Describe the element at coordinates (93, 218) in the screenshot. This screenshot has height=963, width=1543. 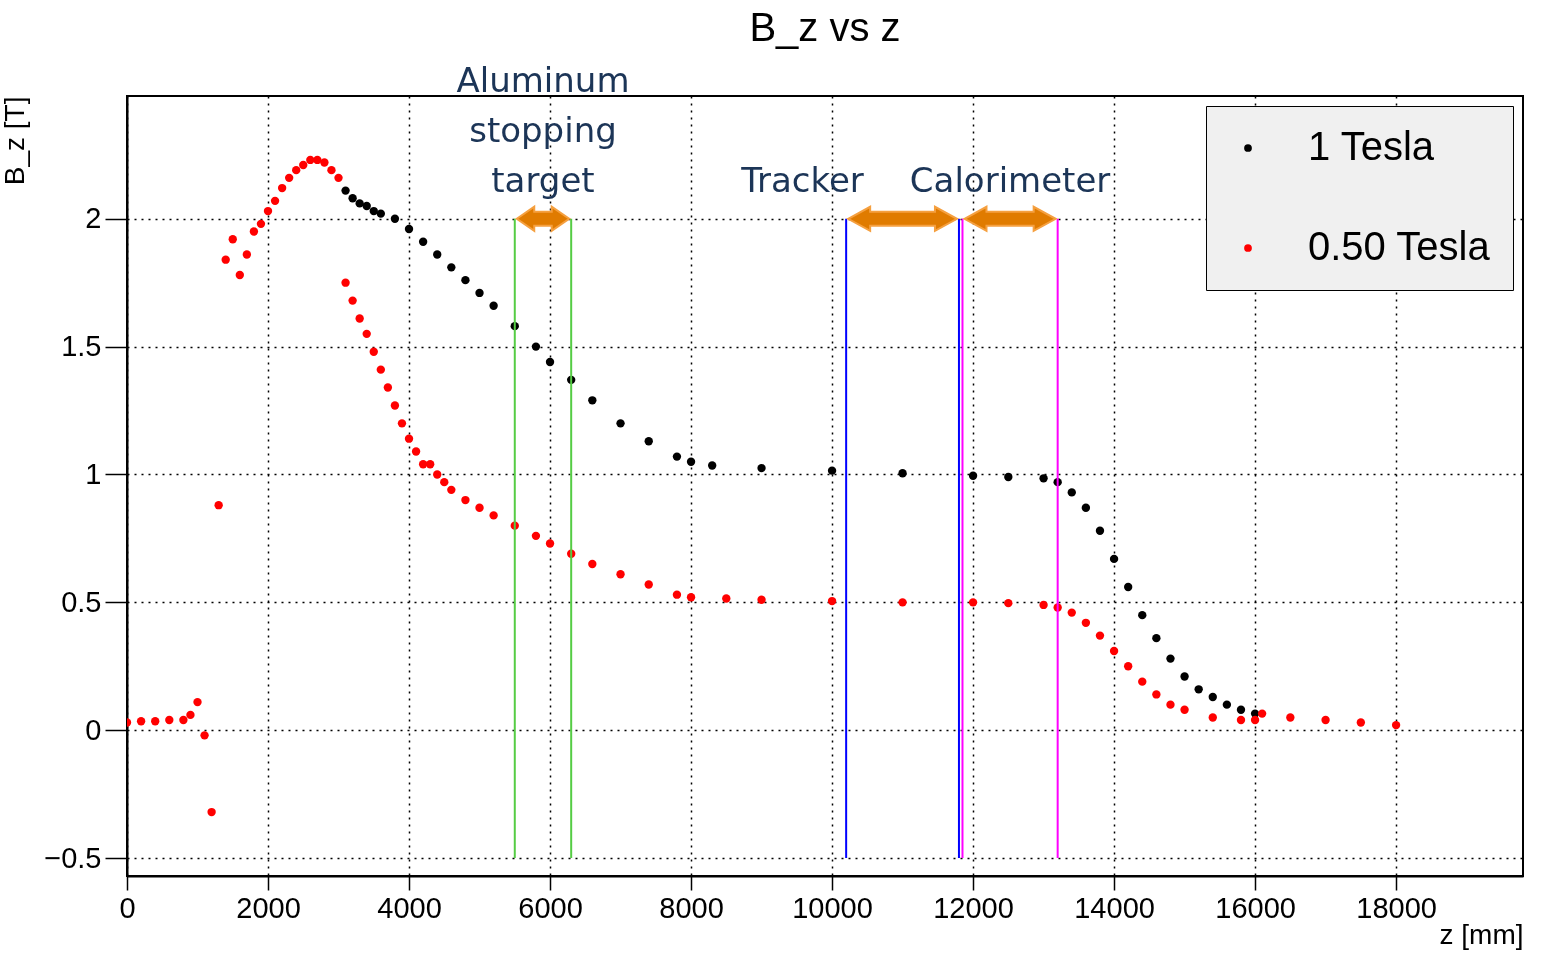
I see `y-tick-label: 2` at that location.